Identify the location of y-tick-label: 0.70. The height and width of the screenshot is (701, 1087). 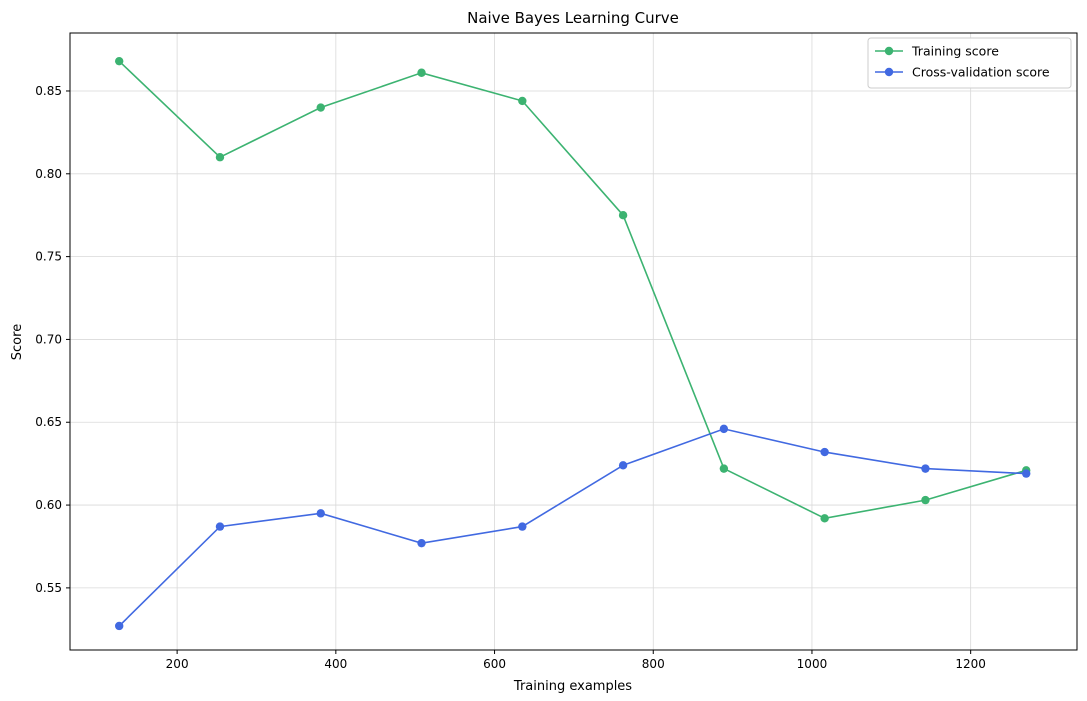
(48, 339).